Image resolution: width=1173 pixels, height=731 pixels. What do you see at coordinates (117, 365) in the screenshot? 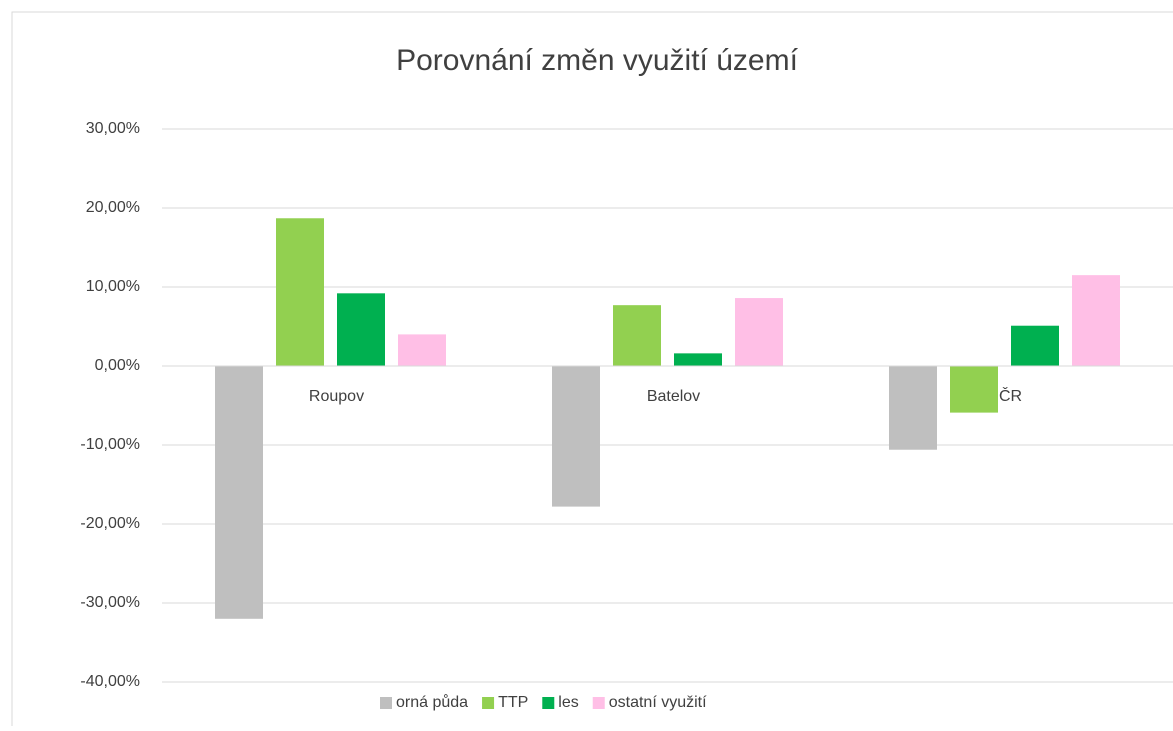
I see `y-tick-label: 0,00%` at bounding box center [117, 365].